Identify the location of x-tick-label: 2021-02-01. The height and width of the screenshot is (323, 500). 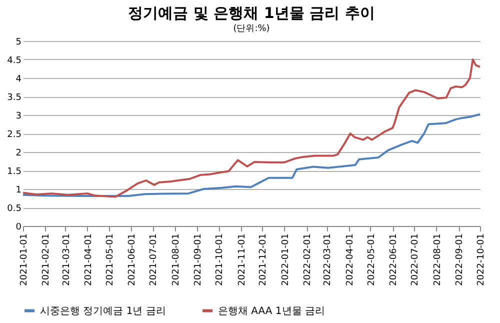
(47, 260).